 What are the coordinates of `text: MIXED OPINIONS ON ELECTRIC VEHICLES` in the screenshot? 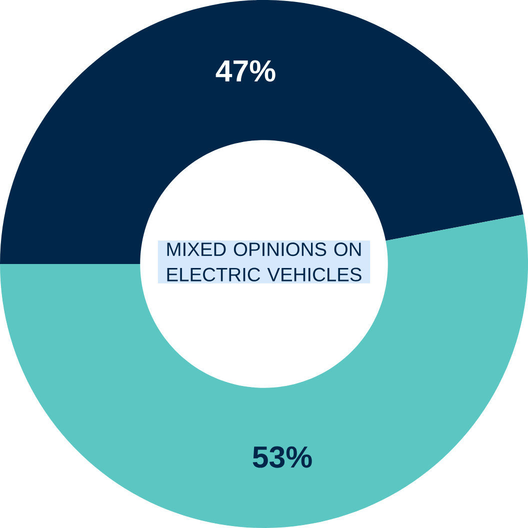 It's located at (264, 262).